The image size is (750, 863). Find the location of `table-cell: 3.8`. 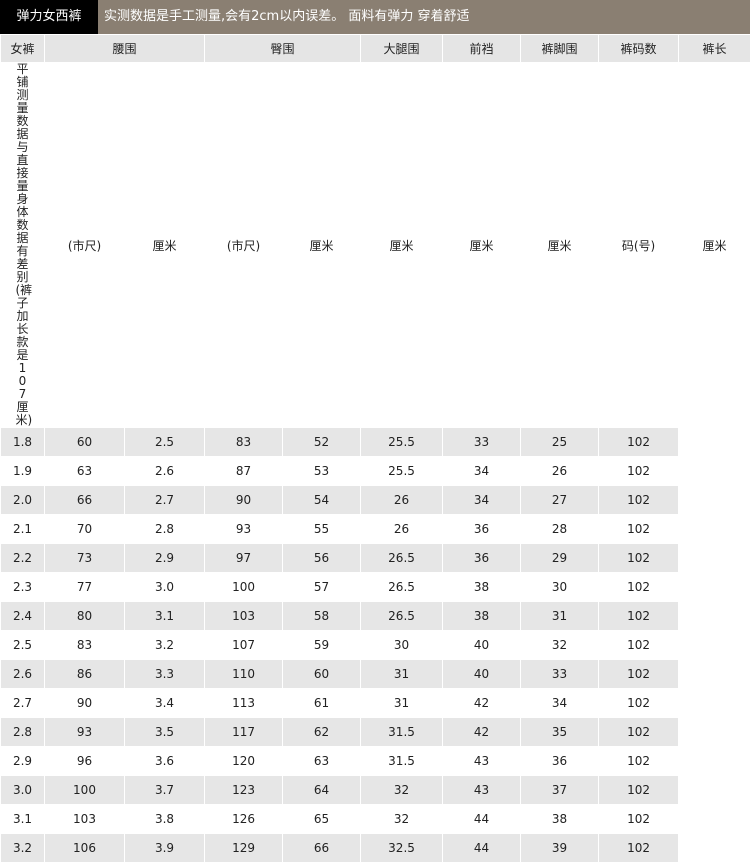

table-cell: 3.8 is located at coordinates (165, 819).